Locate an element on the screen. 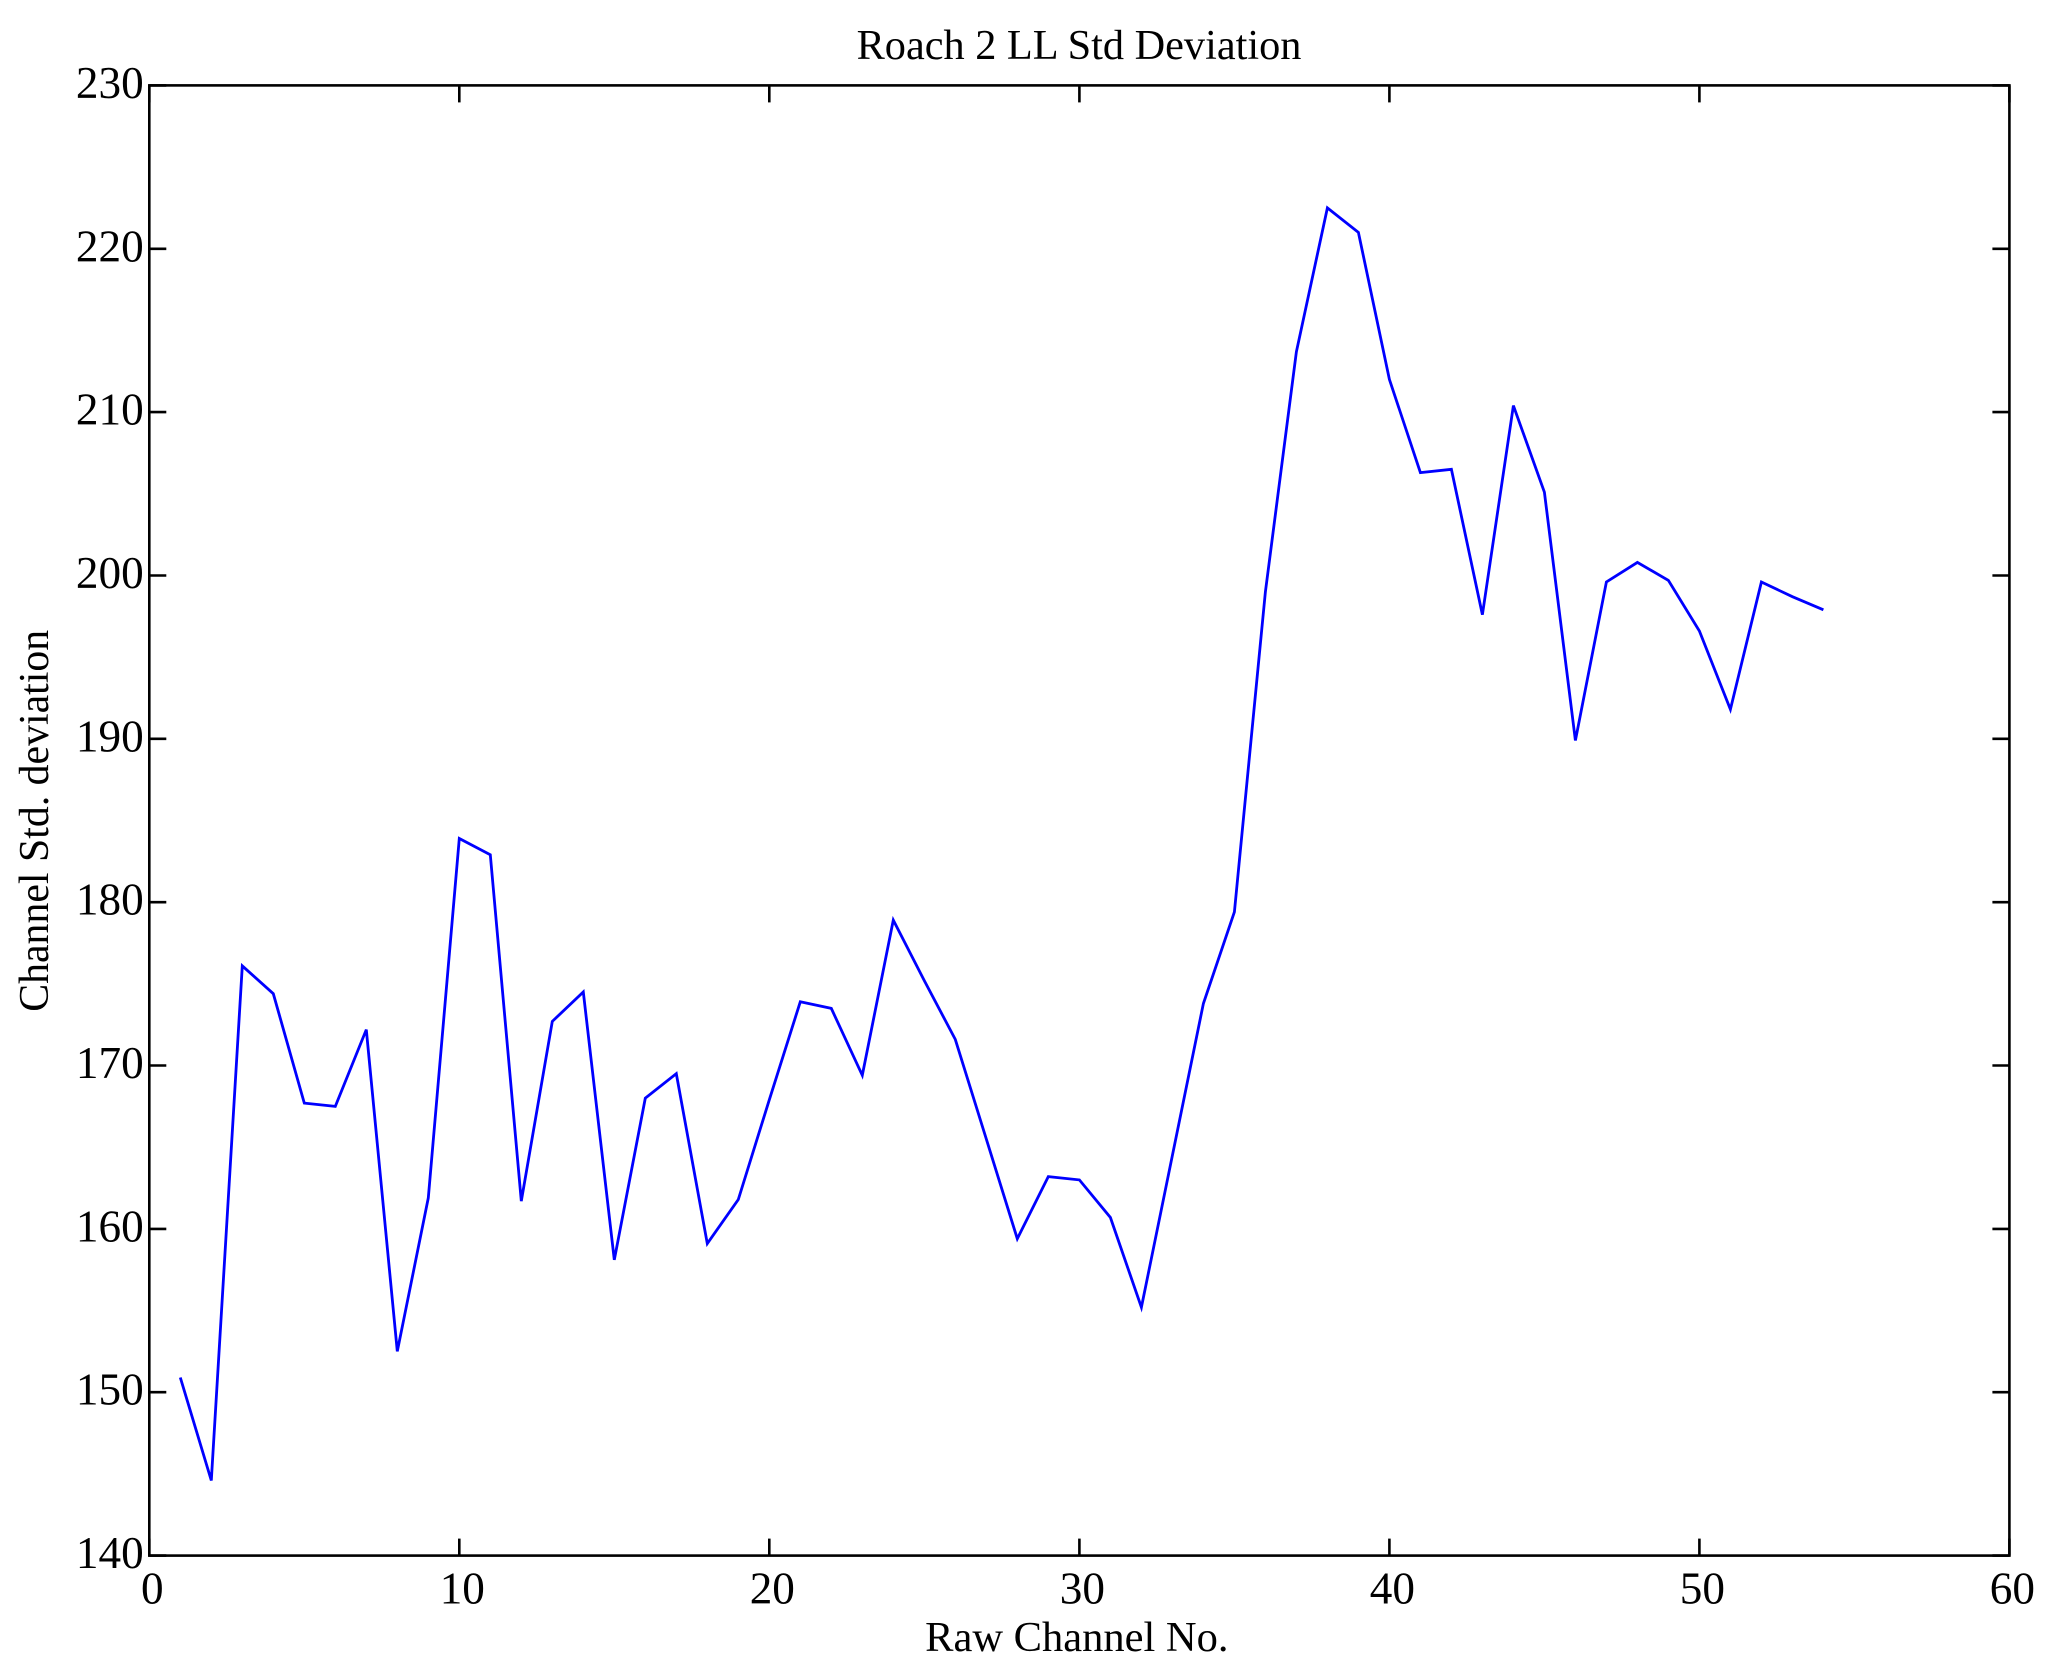  svg-text: 230 is located at coordinates (110, 83).